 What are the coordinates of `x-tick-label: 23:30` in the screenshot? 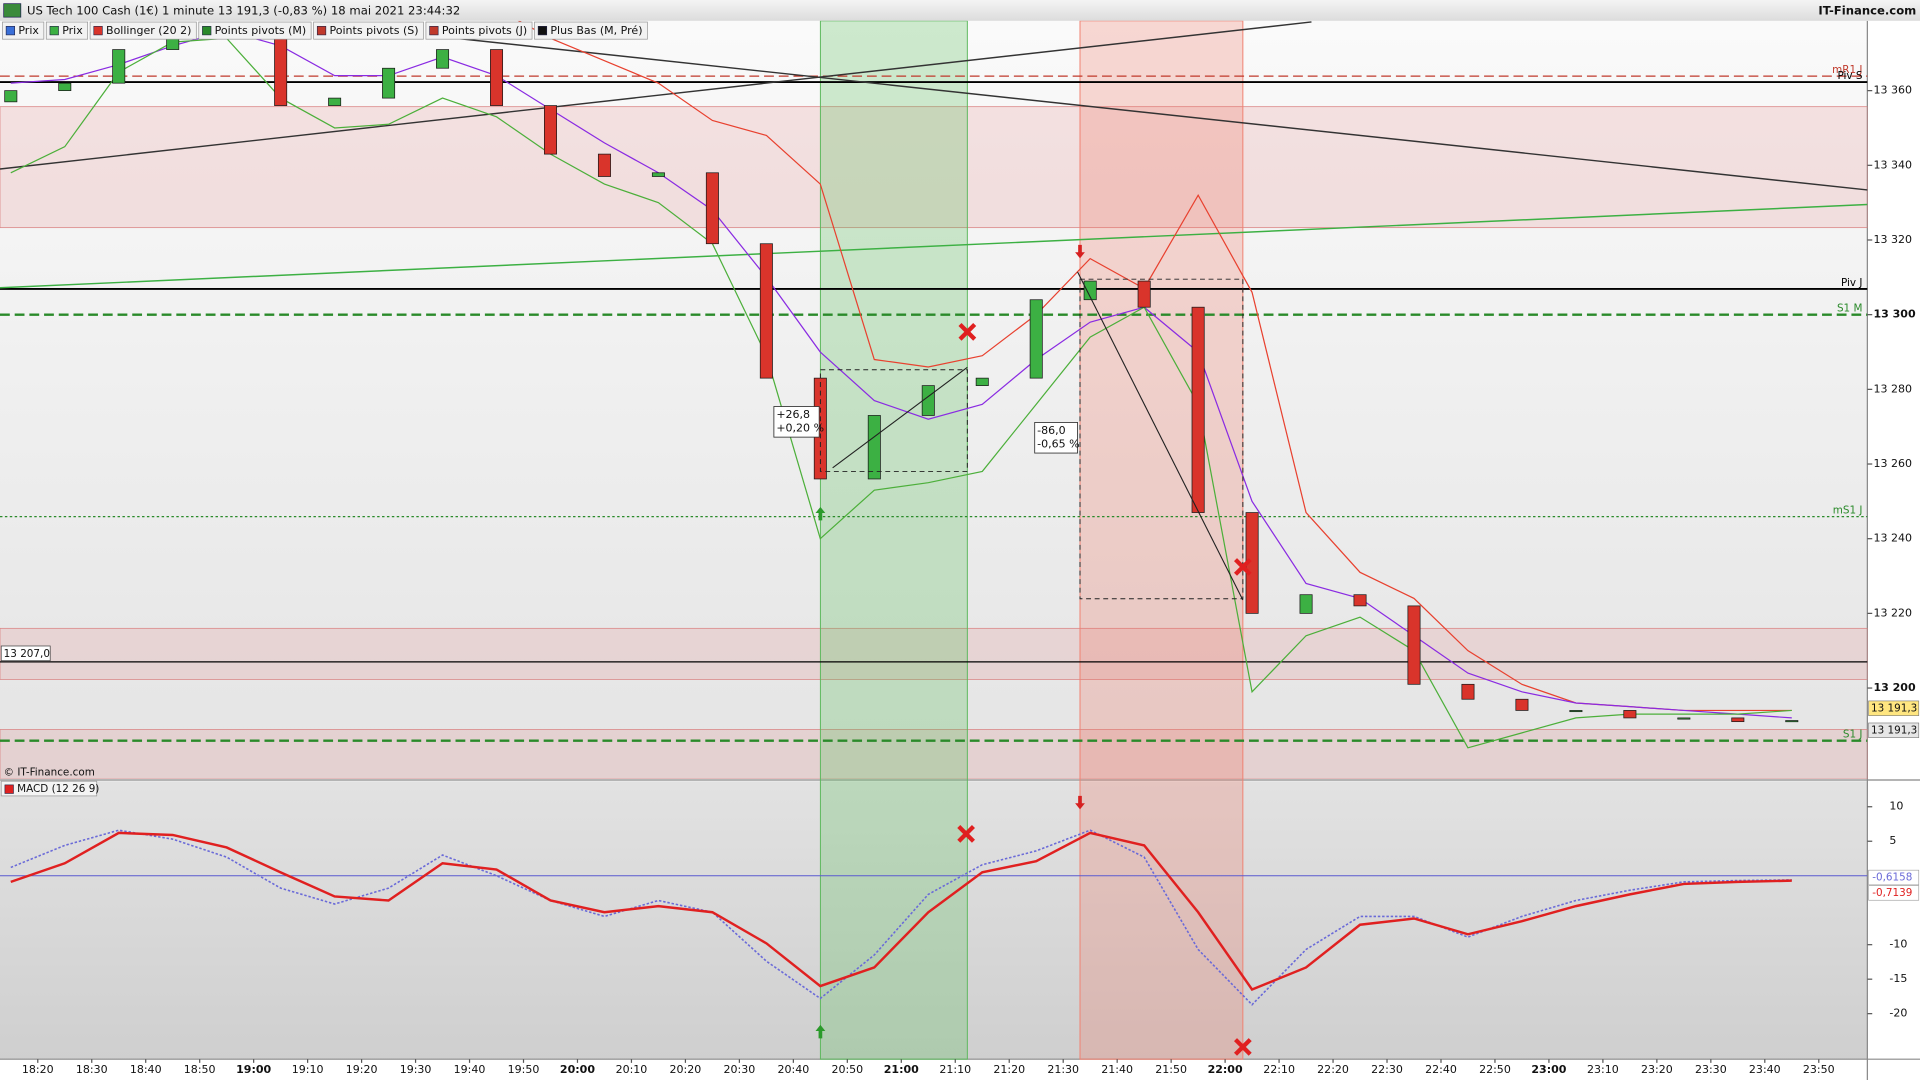 It's located at (1711, 1069).